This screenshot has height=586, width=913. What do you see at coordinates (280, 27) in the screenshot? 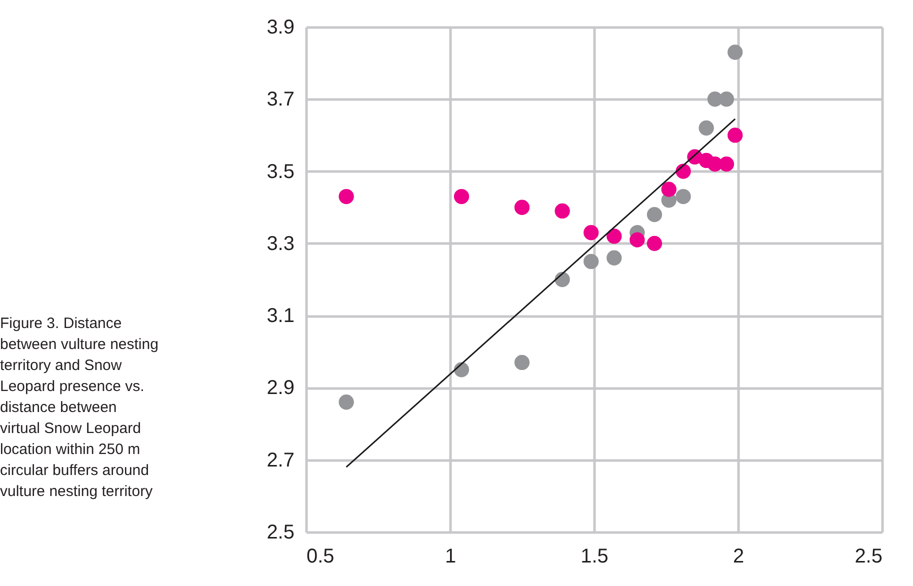
I see `y-tick-label: 3.9` at bounding box center [280, 27].